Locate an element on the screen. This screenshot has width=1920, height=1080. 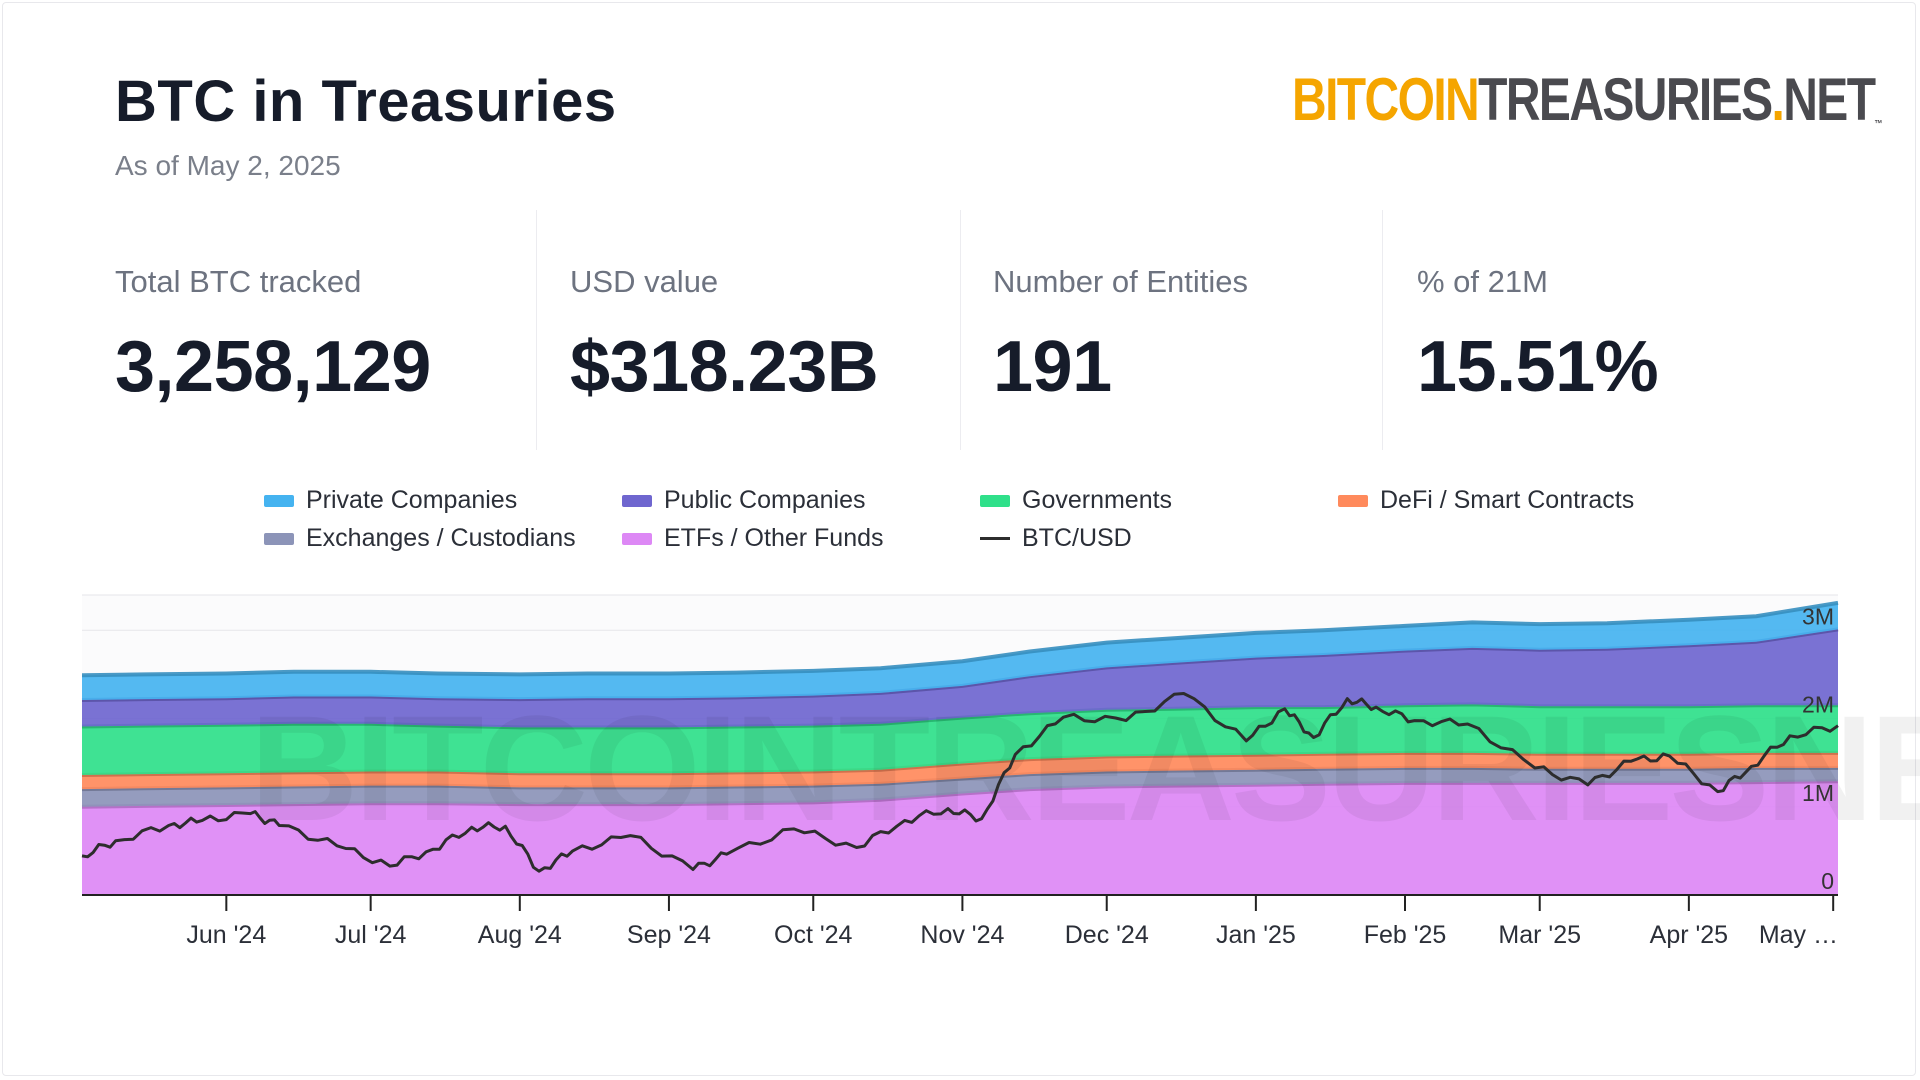
x-tick-label: Apr '25 is located at coordinates (1689, 935).